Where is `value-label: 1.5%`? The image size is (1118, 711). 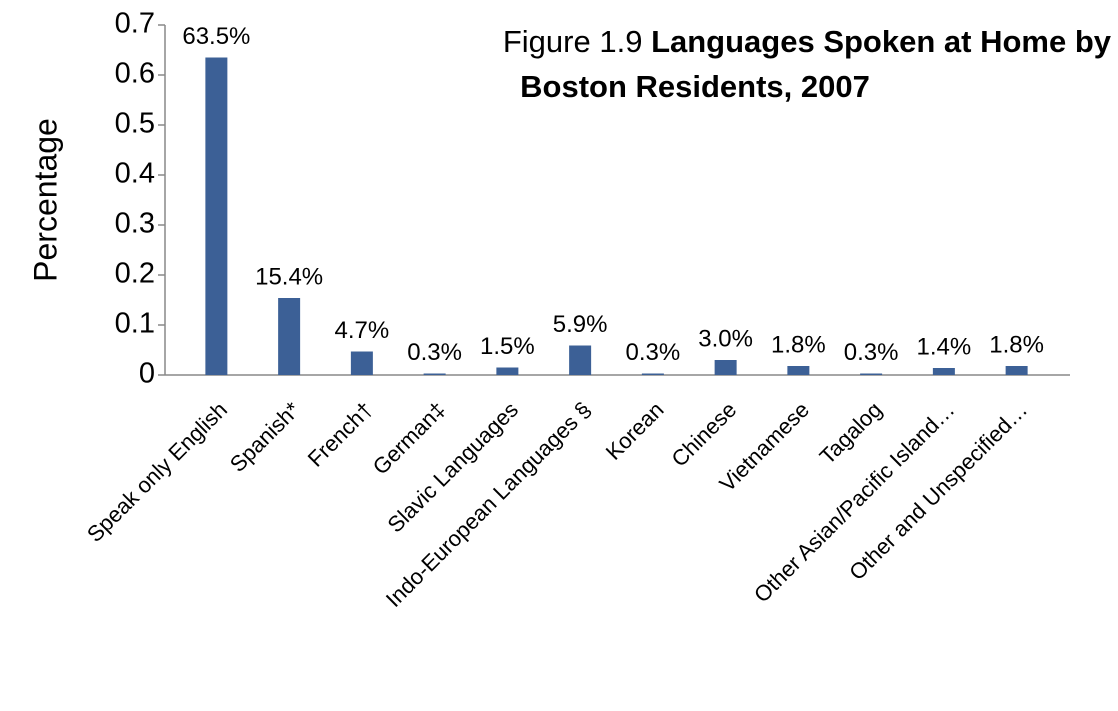 value-label: 1.5% is located at coordinates (507, 346).